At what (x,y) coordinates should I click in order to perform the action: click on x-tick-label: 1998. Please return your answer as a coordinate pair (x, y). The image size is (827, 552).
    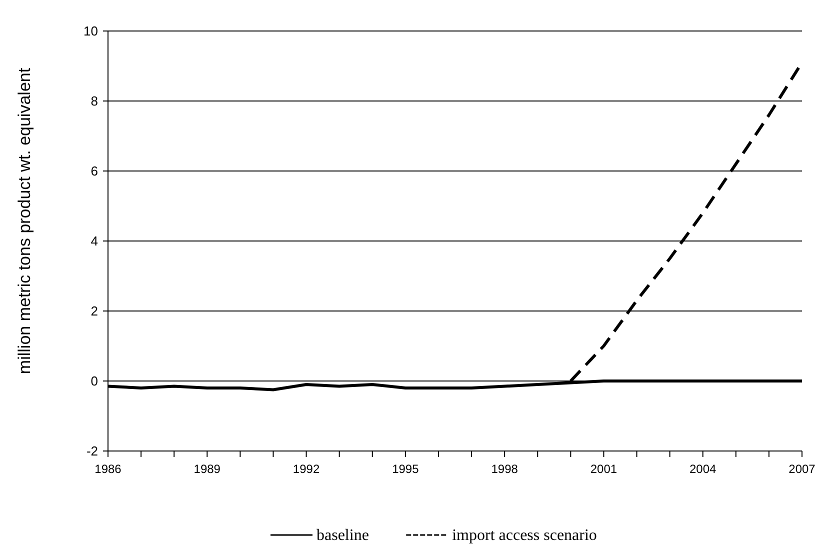
    Looking at the image, I should click on (504, 469).